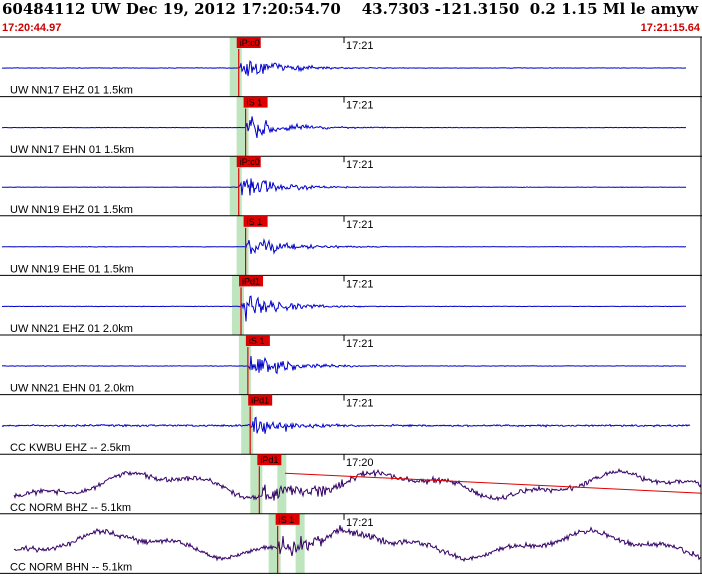 The image size is (702, 578). Describe the element at coordinates (71, 329) in the screenshot. I see `channel-label: UW NN21 EHZ 01 2.0km` at that location.